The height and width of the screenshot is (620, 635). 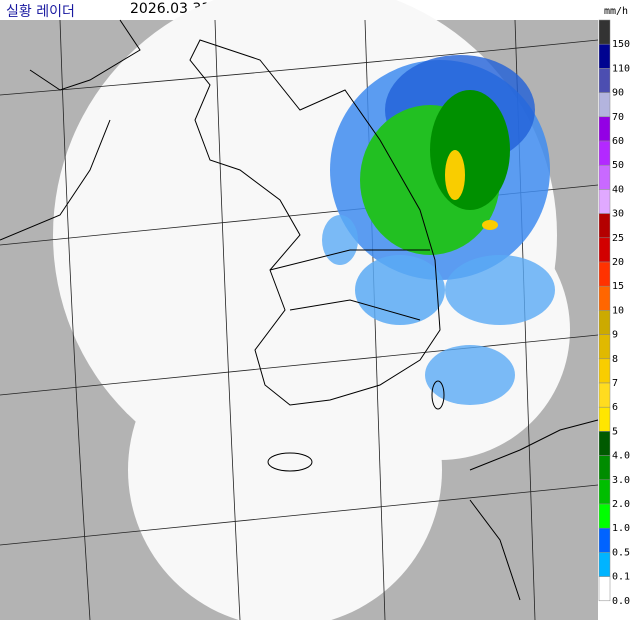 What do you see at coordinates (621, 68) in the screenshot?
I see `legend-label: 110` at bounding box center [621, 68].